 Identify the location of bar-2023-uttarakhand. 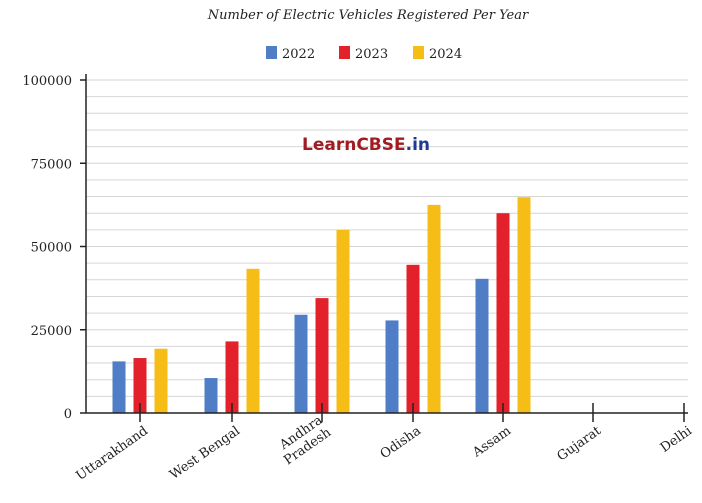
(140, 385).